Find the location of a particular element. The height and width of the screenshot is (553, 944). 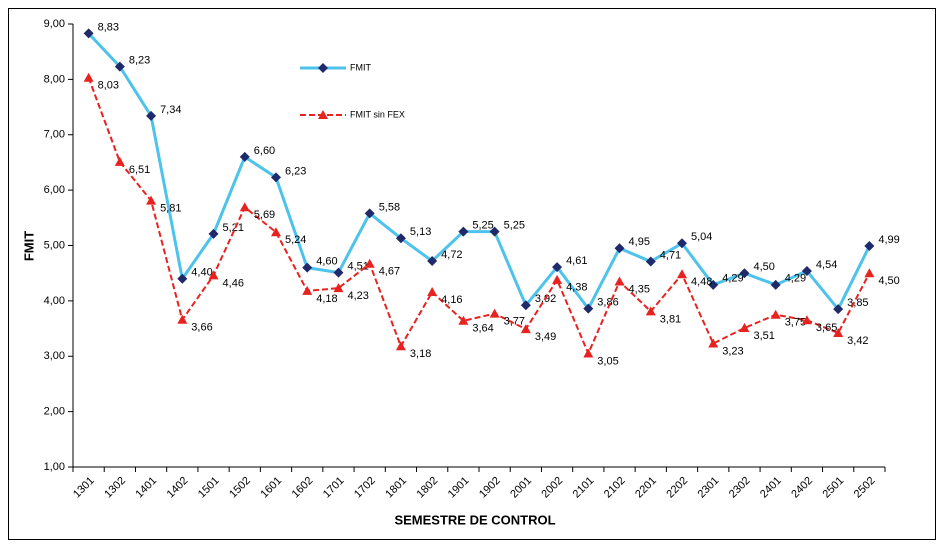

x-tick-label: 1402 is located at coordinates (178, 488).